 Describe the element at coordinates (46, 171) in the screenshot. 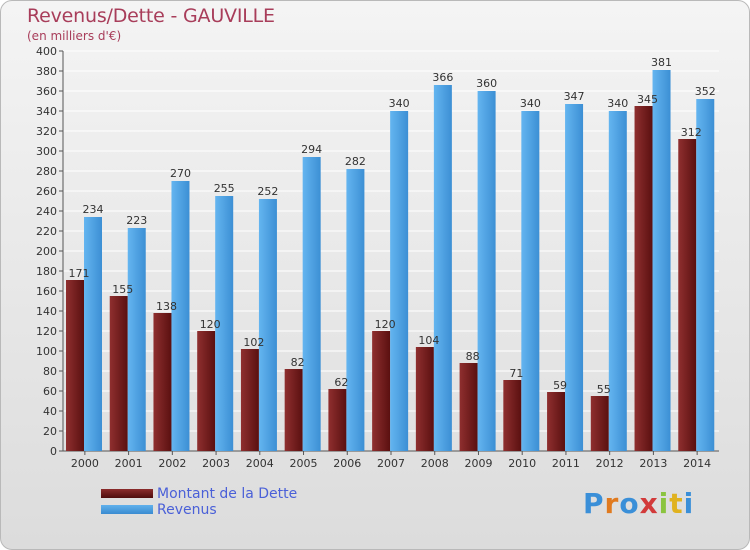

I see `y-tick-label: 280` at that location.